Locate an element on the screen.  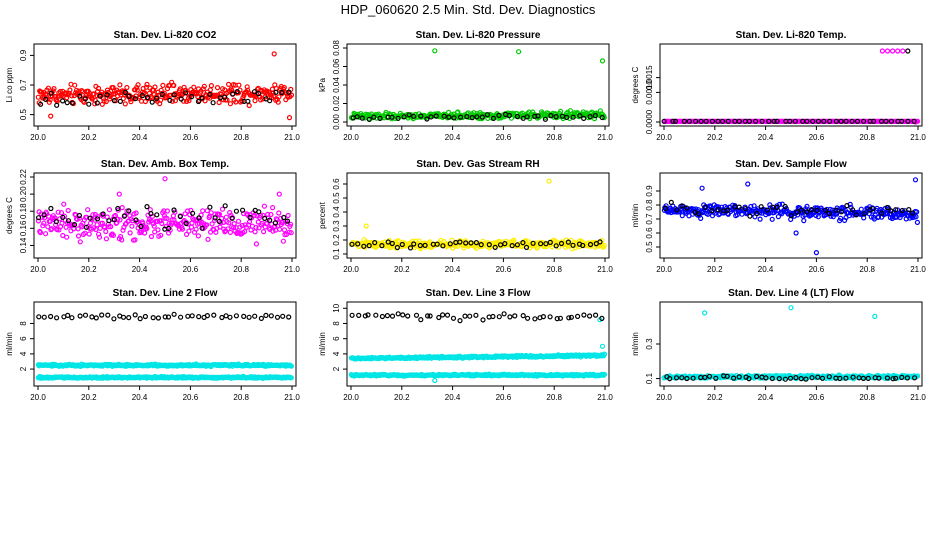
x-tick-label: 20.4 is located at coordinates (453, 137).